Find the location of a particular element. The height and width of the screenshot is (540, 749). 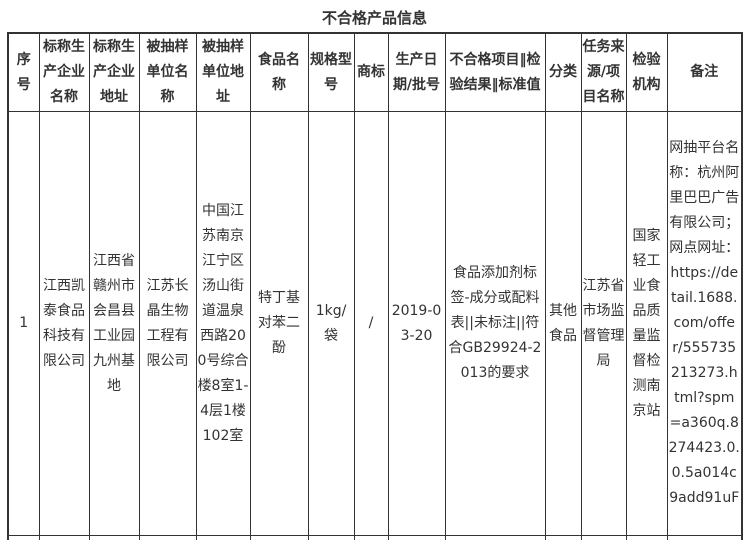

col-header-trademark: 商标 is located at coordinates (371, 72).